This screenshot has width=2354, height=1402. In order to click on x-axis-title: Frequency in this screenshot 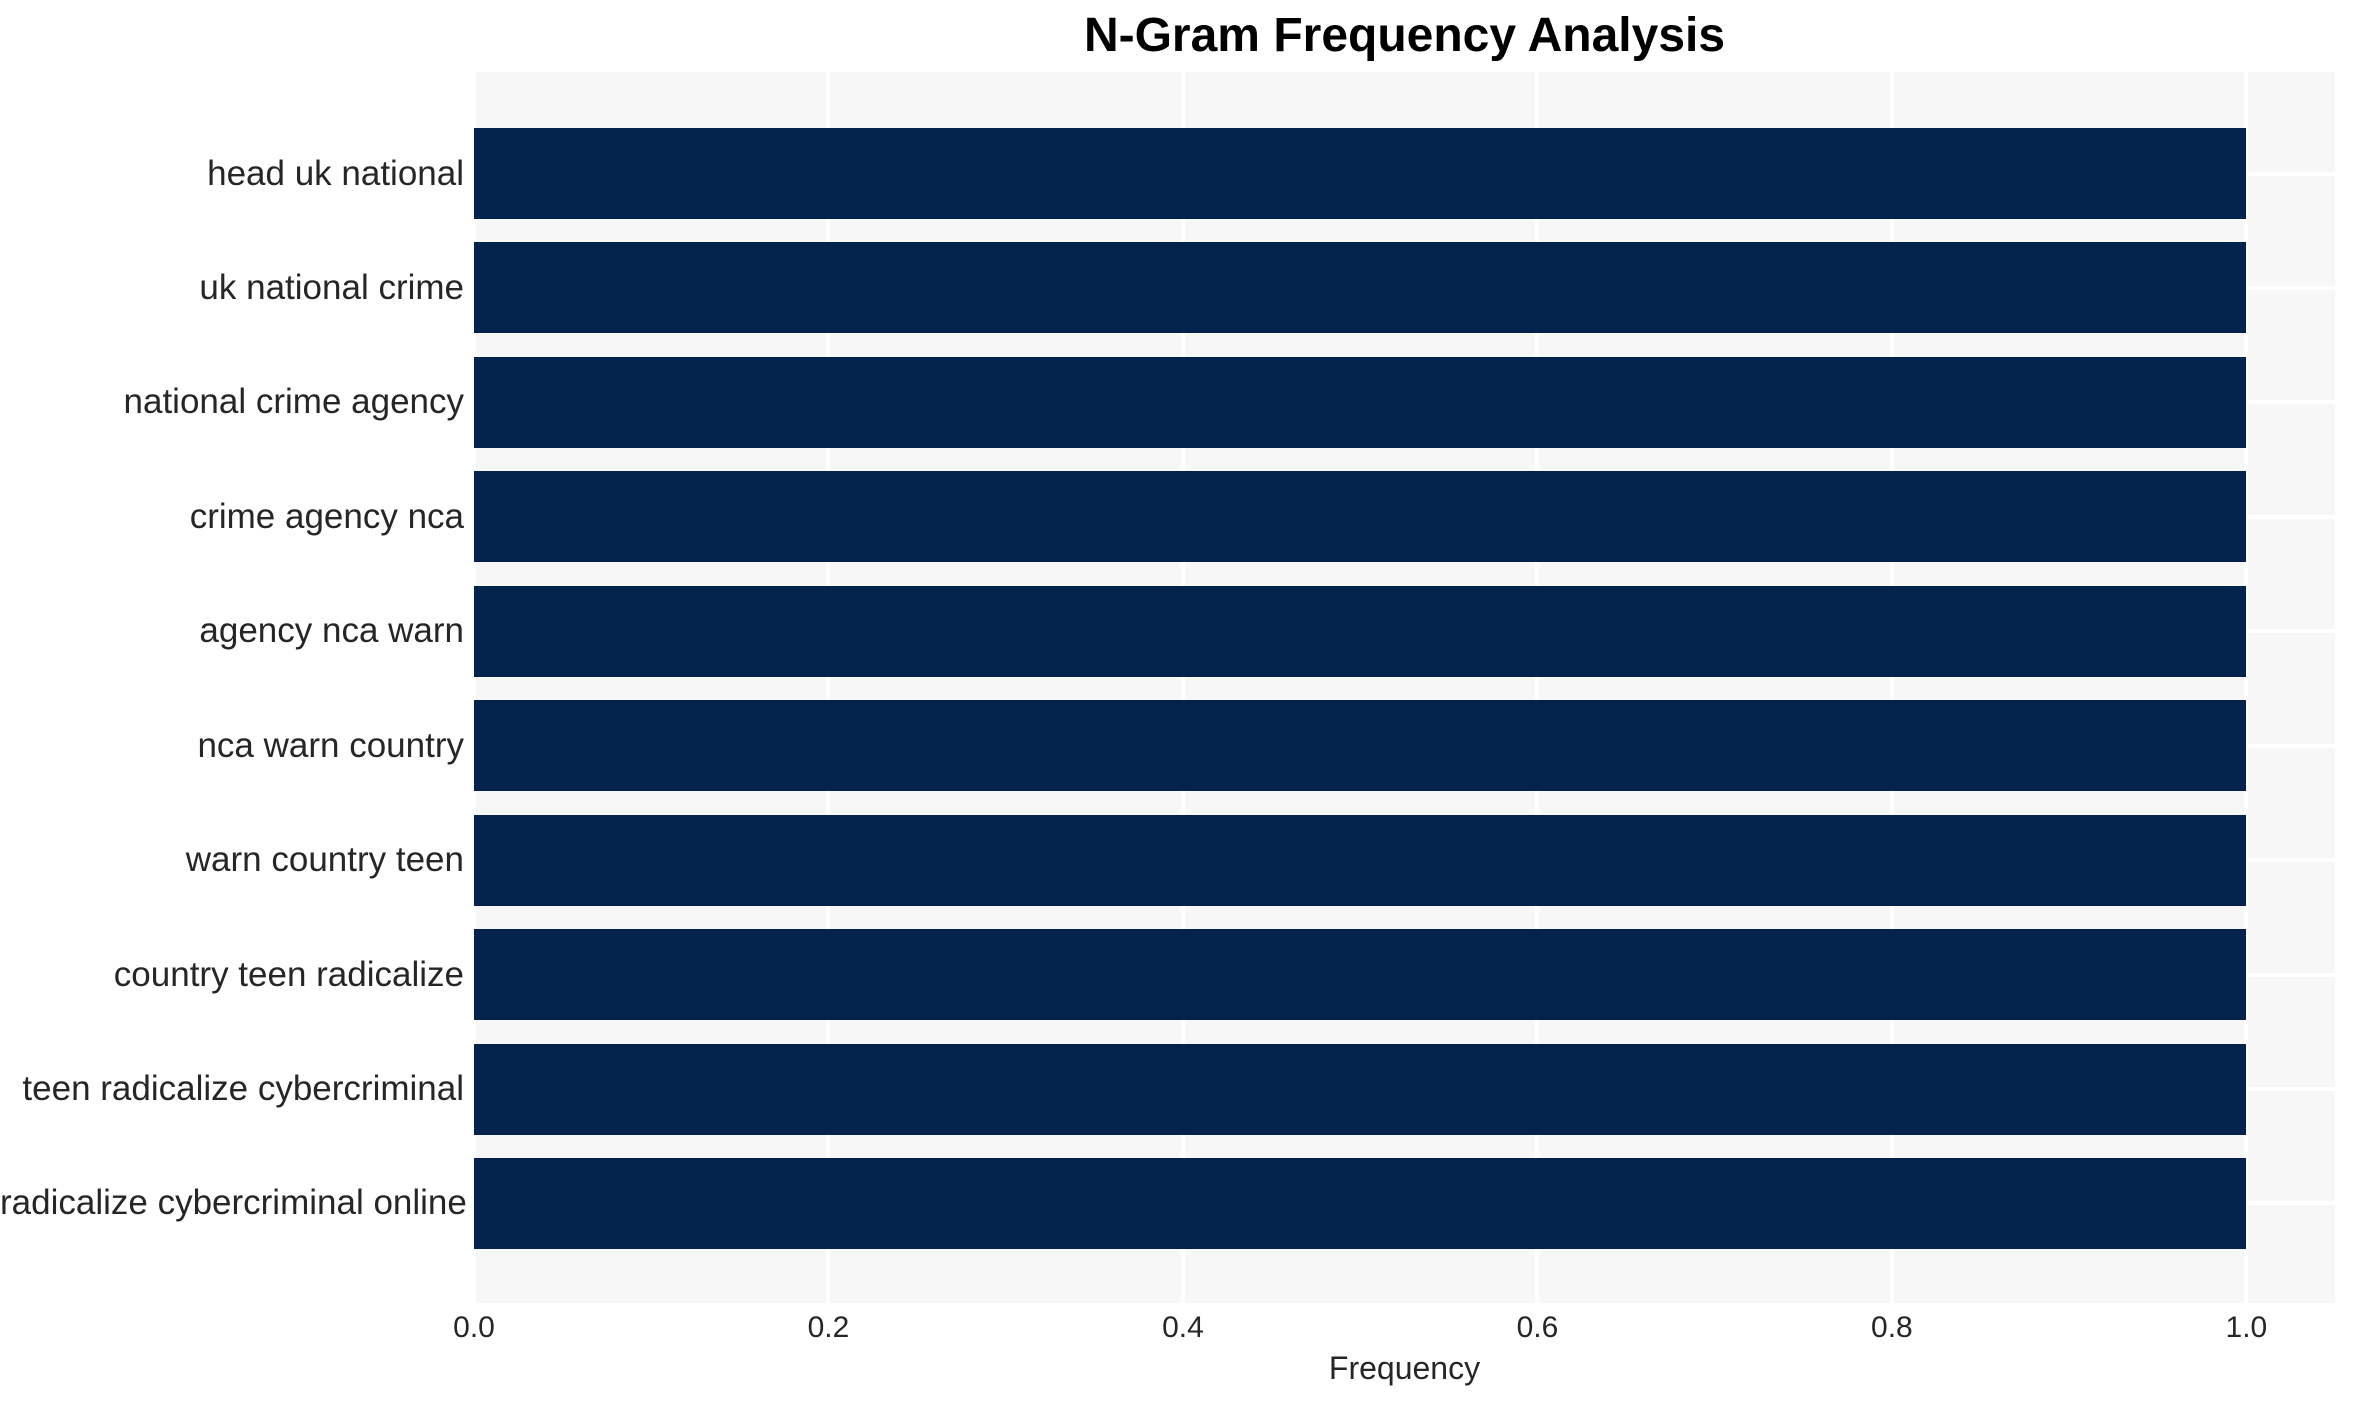, I will do `click(1404, 1368)`.